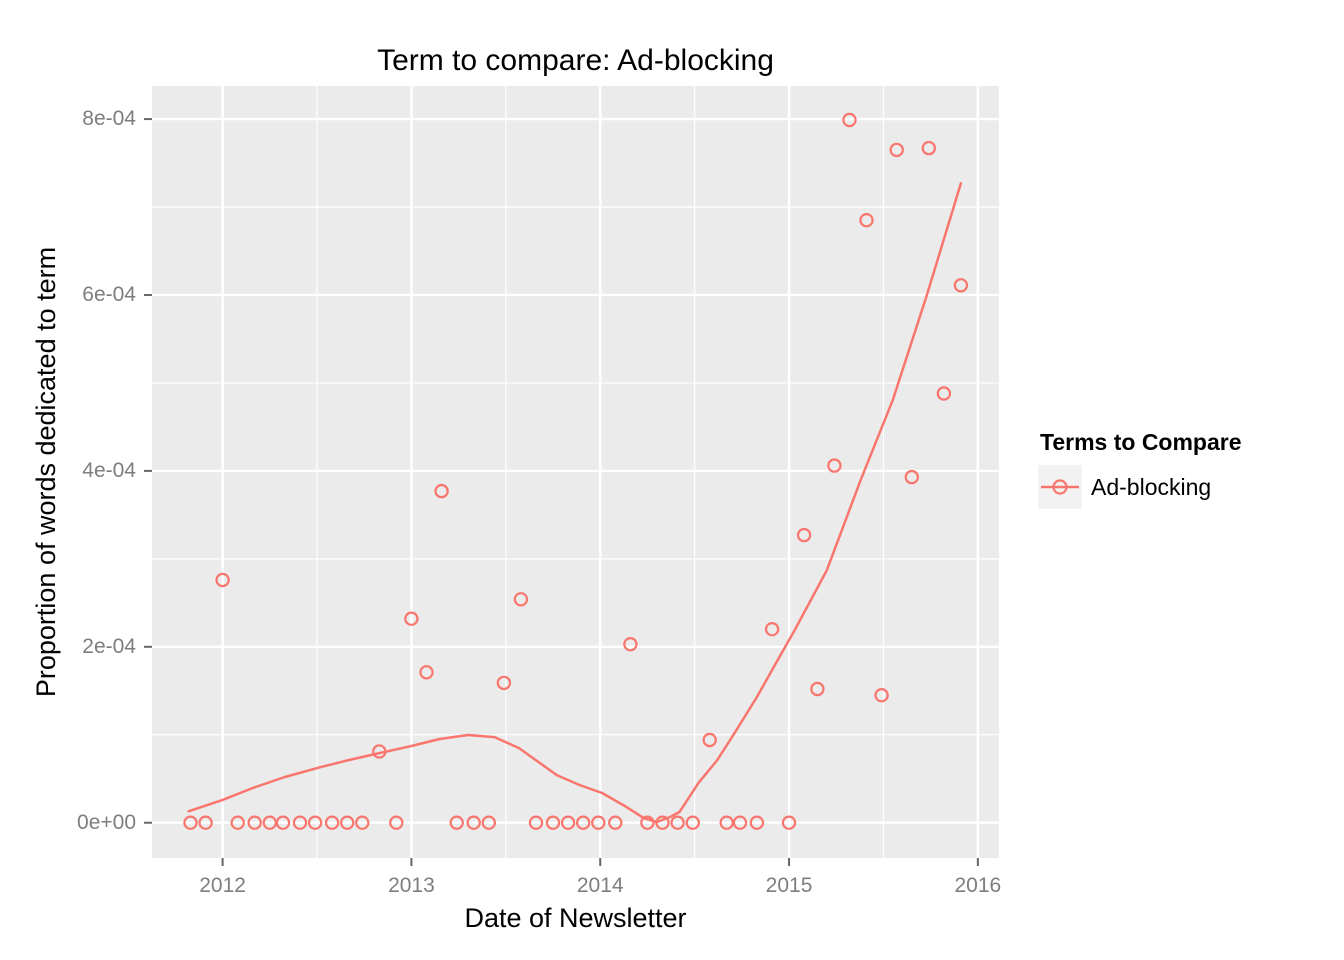  What do you see at coordinates (575, 60) in the screenshot?
I see `plot-title: Term to compare: Ad-blocking` at bounding box center [575, 60].